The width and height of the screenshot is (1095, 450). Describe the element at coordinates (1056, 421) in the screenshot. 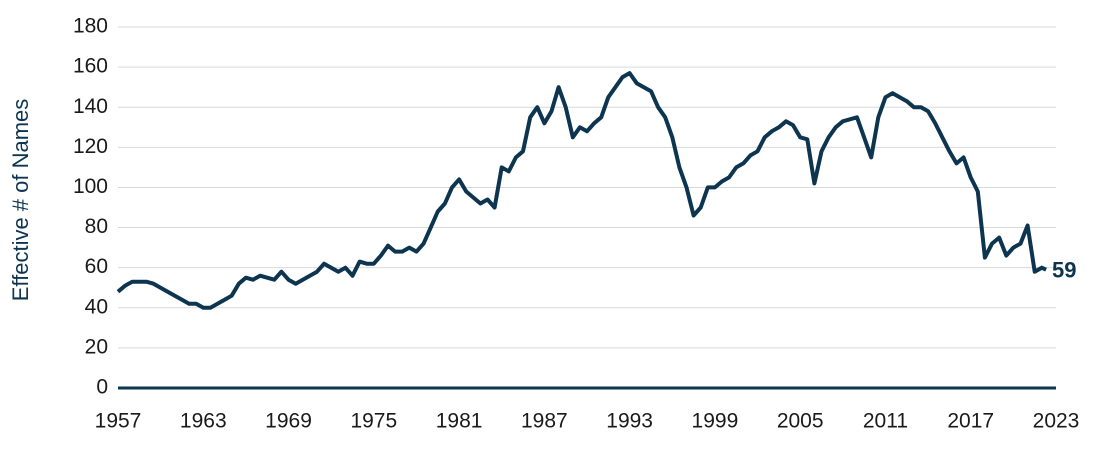

I see `x-tick-label: 2023` at that location.